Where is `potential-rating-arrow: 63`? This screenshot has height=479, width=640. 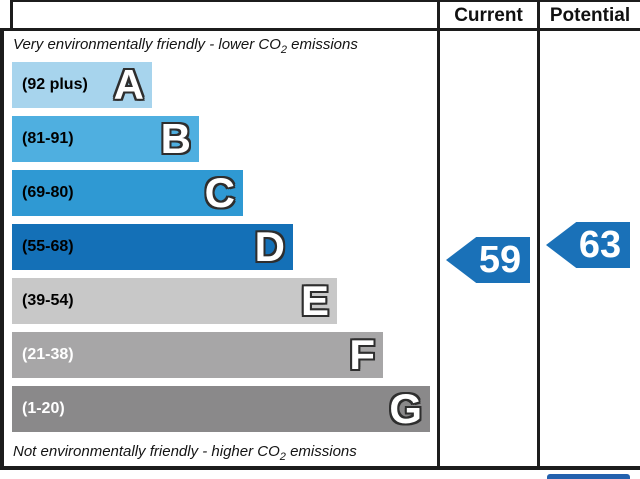
potential-rating-arrow: 63 is located at coordinates (588, 245).